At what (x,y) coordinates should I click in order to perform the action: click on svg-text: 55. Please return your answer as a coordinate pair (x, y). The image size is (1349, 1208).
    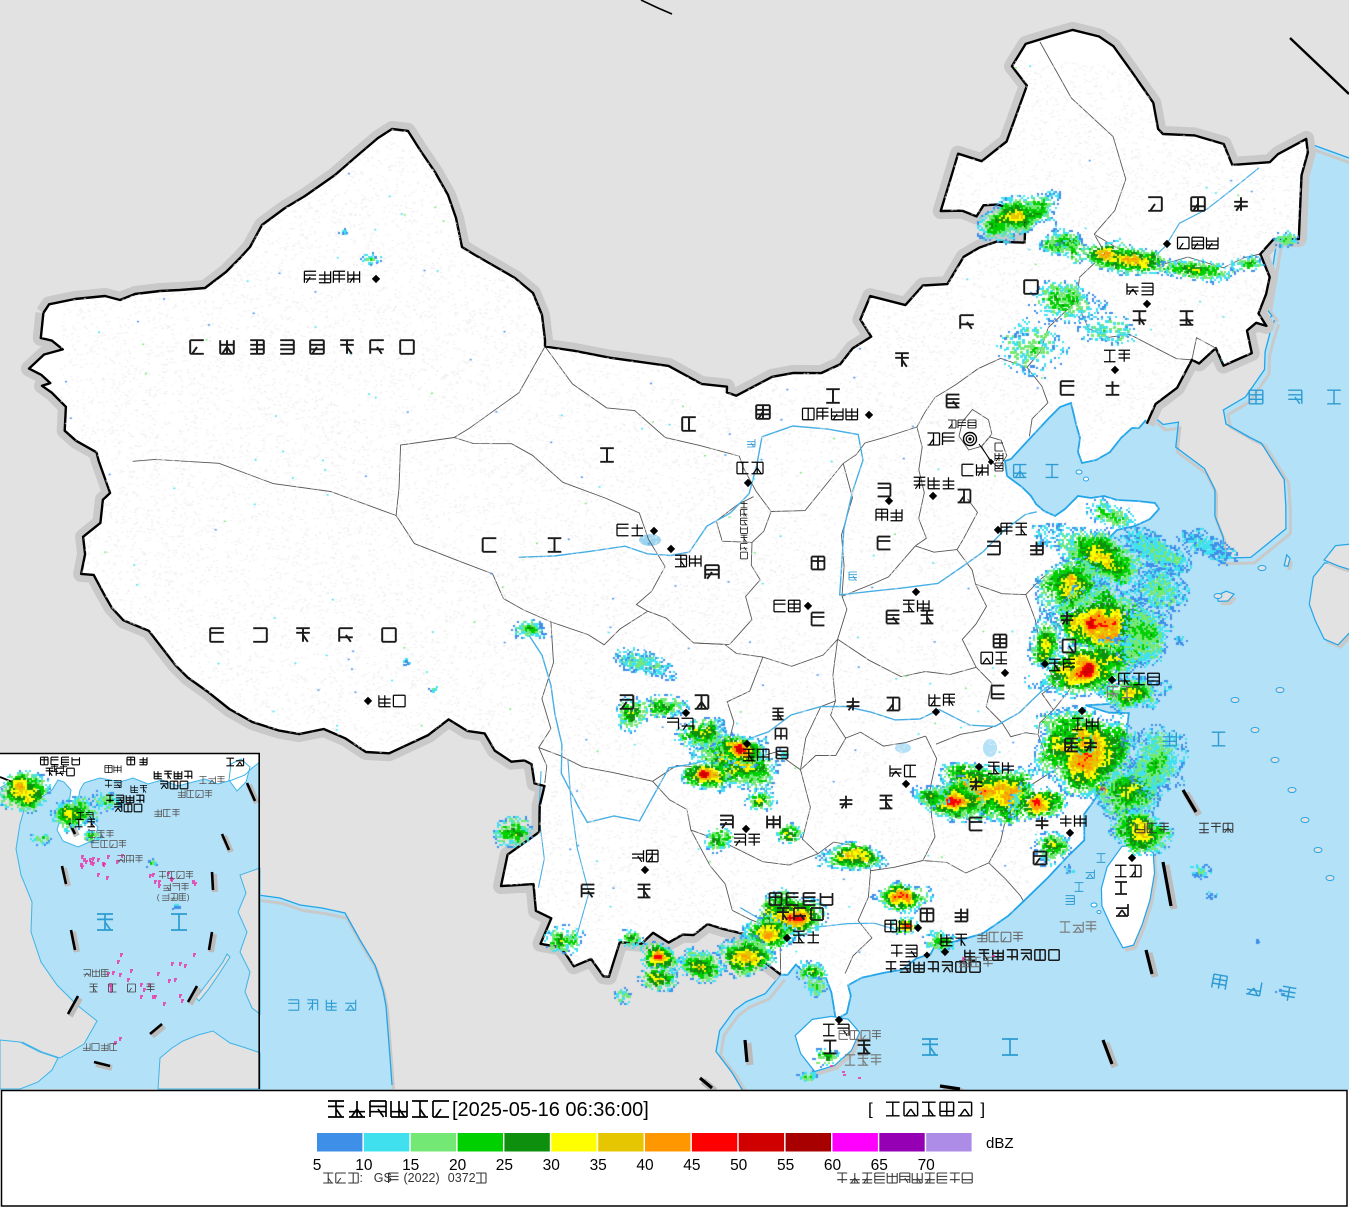
    Looking at the image, I should click on (785, 1165).